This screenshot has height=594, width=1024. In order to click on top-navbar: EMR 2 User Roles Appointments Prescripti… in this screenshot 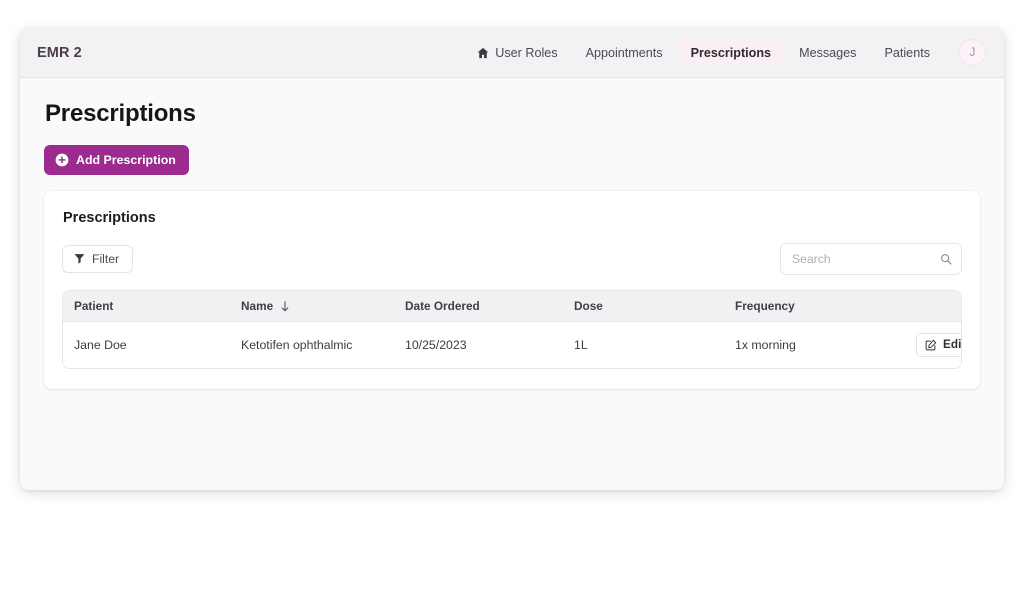, I will do `click(512, 53)`.